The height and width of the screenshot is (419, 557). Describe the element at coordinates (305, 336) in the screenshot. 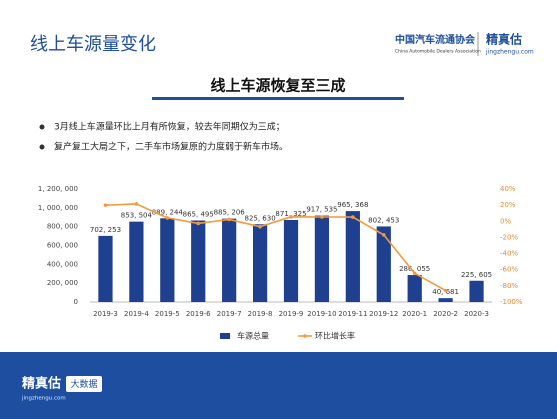

I see `legend-swatch-marker` at that location.